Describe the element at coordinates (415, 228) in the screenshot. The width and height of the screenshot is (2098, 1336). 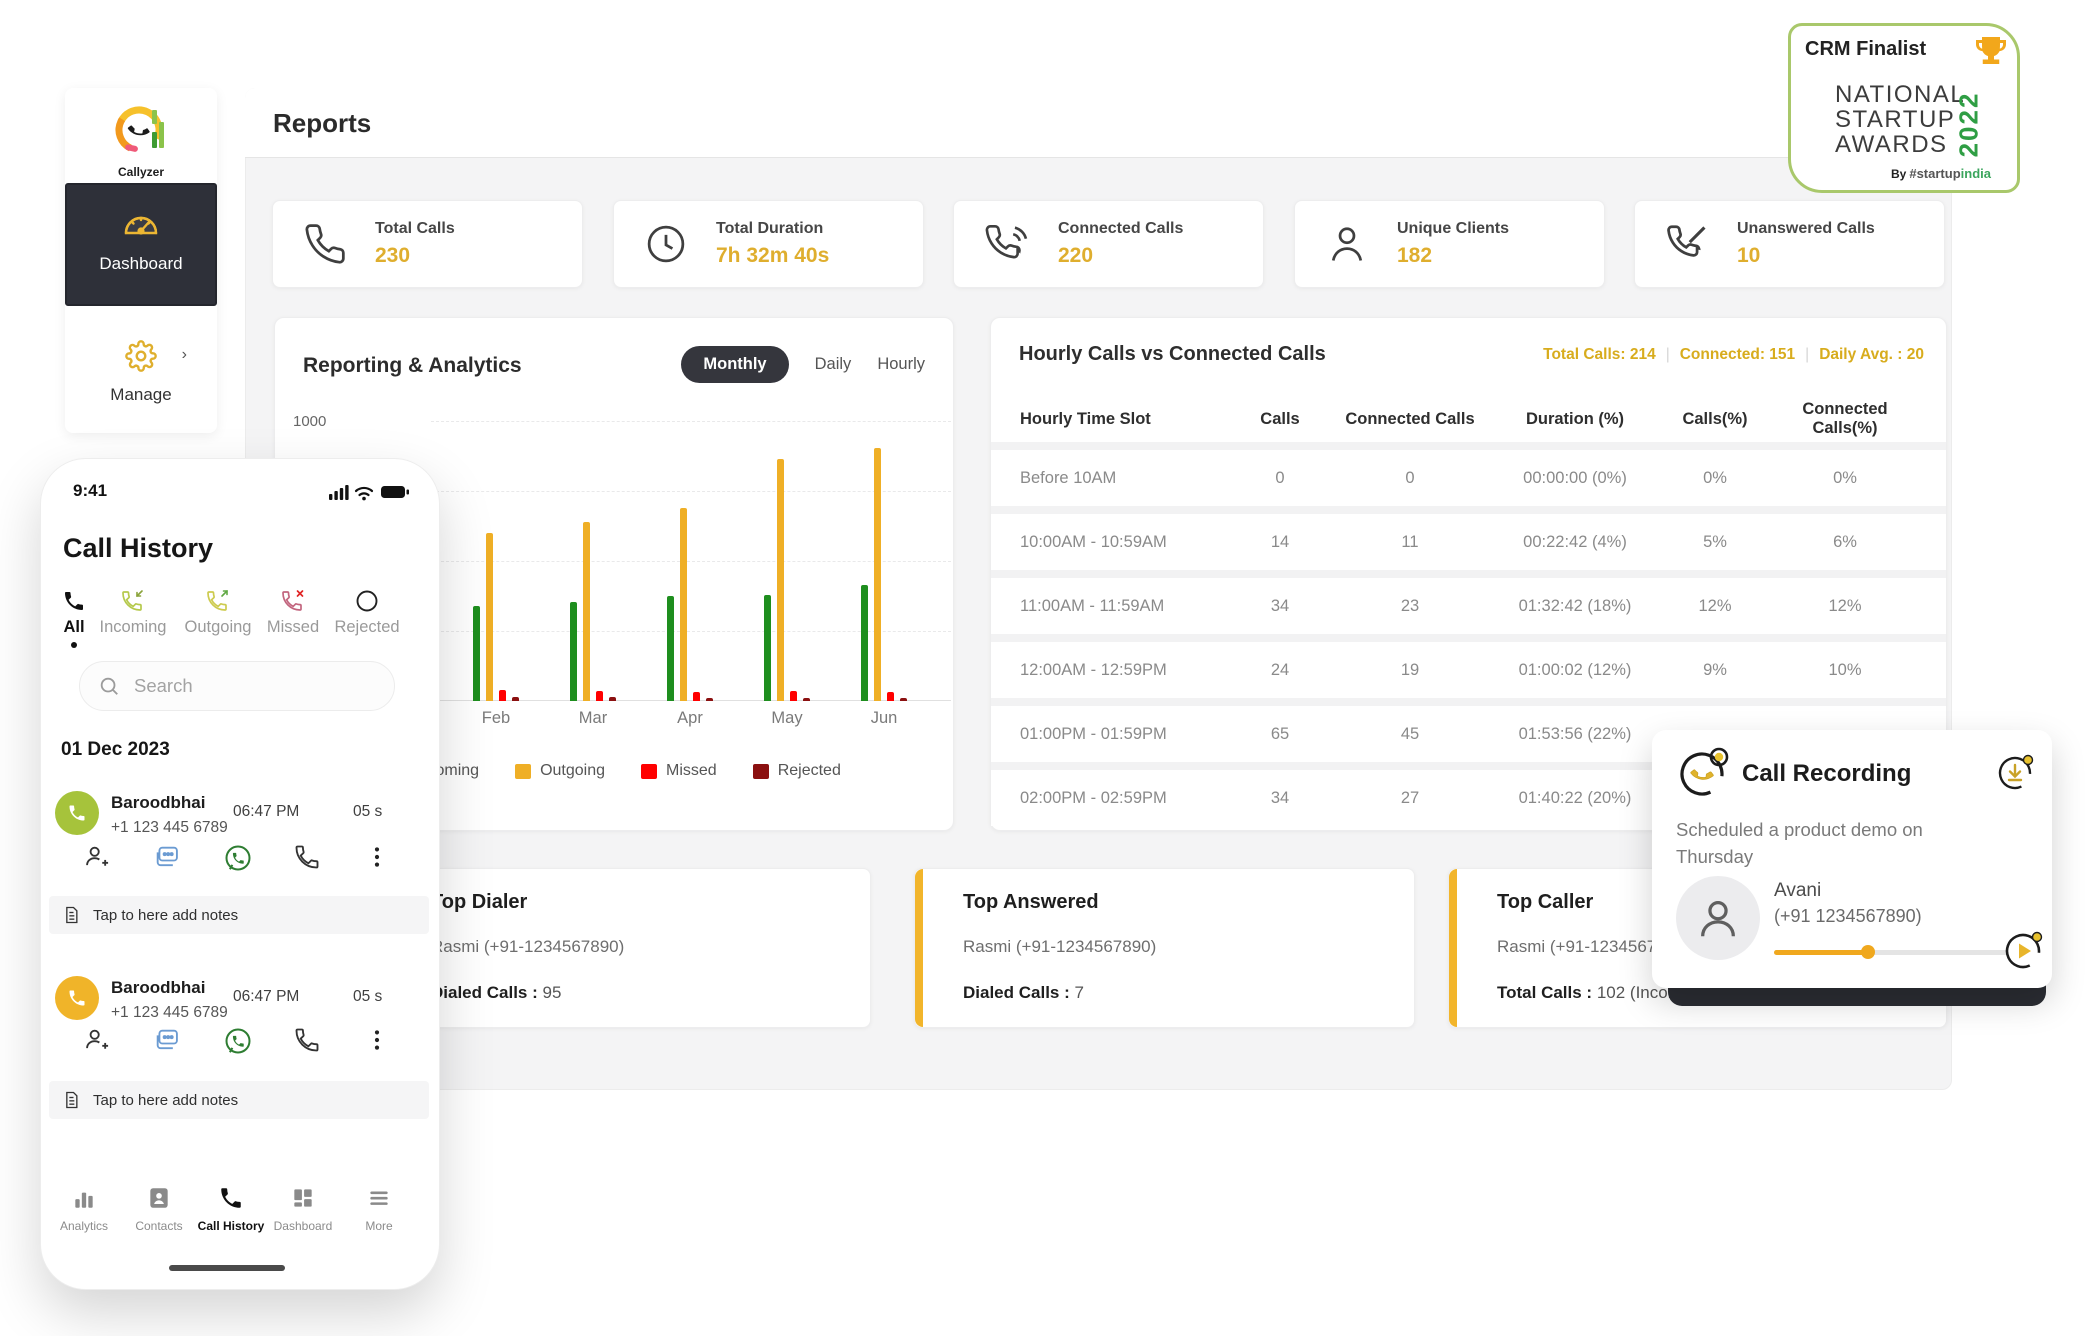
I see `stat-label: Total Calls` at that location.